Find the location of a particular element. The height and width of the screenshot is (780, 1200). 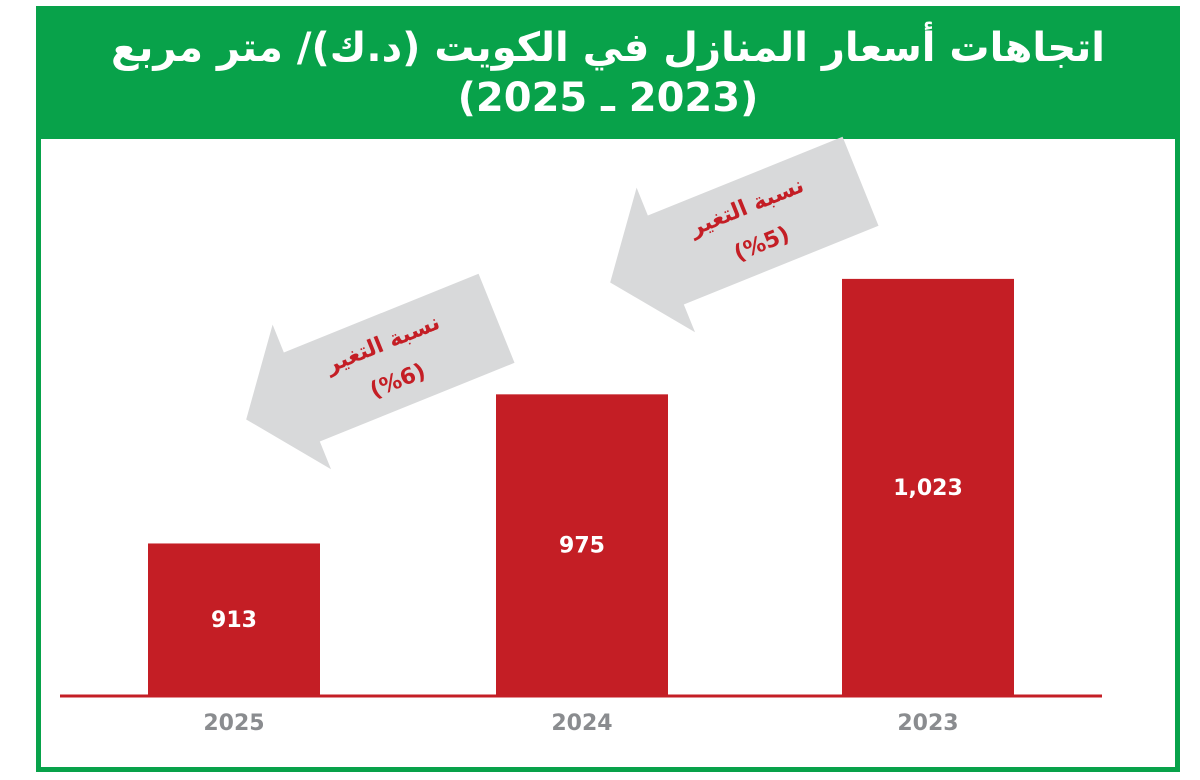

x-tick-label: 2025 is located at coordinates (233, 723).